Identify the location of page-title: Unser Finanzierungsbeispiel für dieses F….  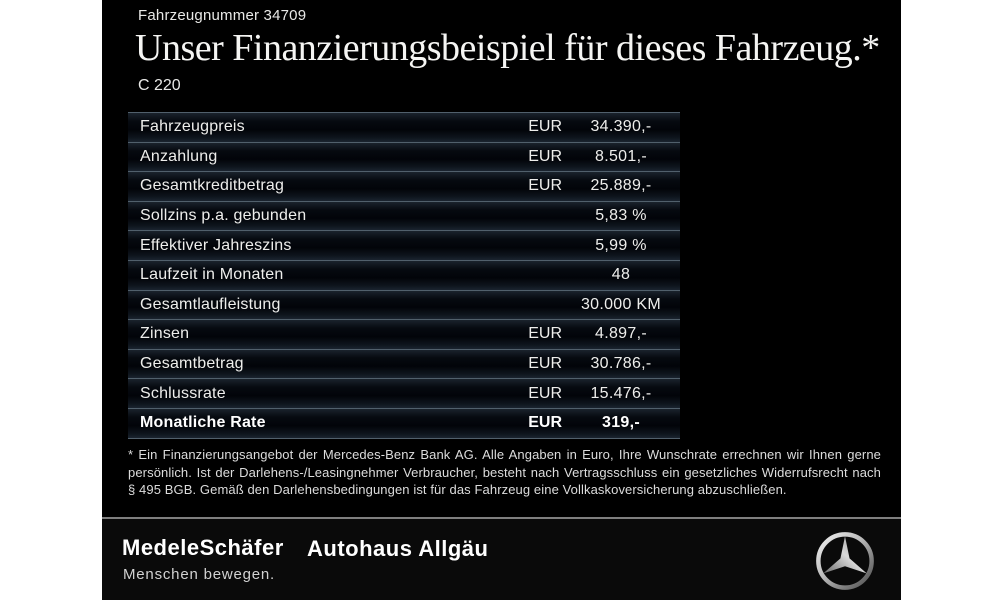
(507, 48).